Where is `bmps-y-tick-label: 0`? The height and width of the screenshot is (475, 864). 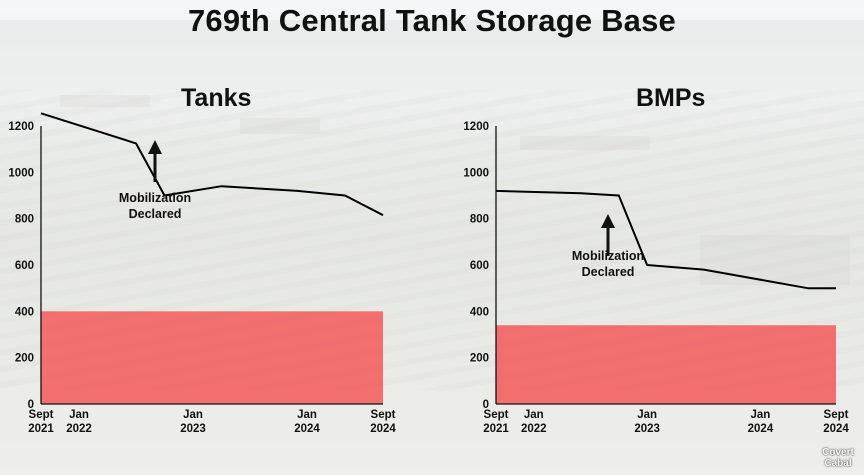 bmps-y-tick-label: 0 is located at coordinates (486, 405).